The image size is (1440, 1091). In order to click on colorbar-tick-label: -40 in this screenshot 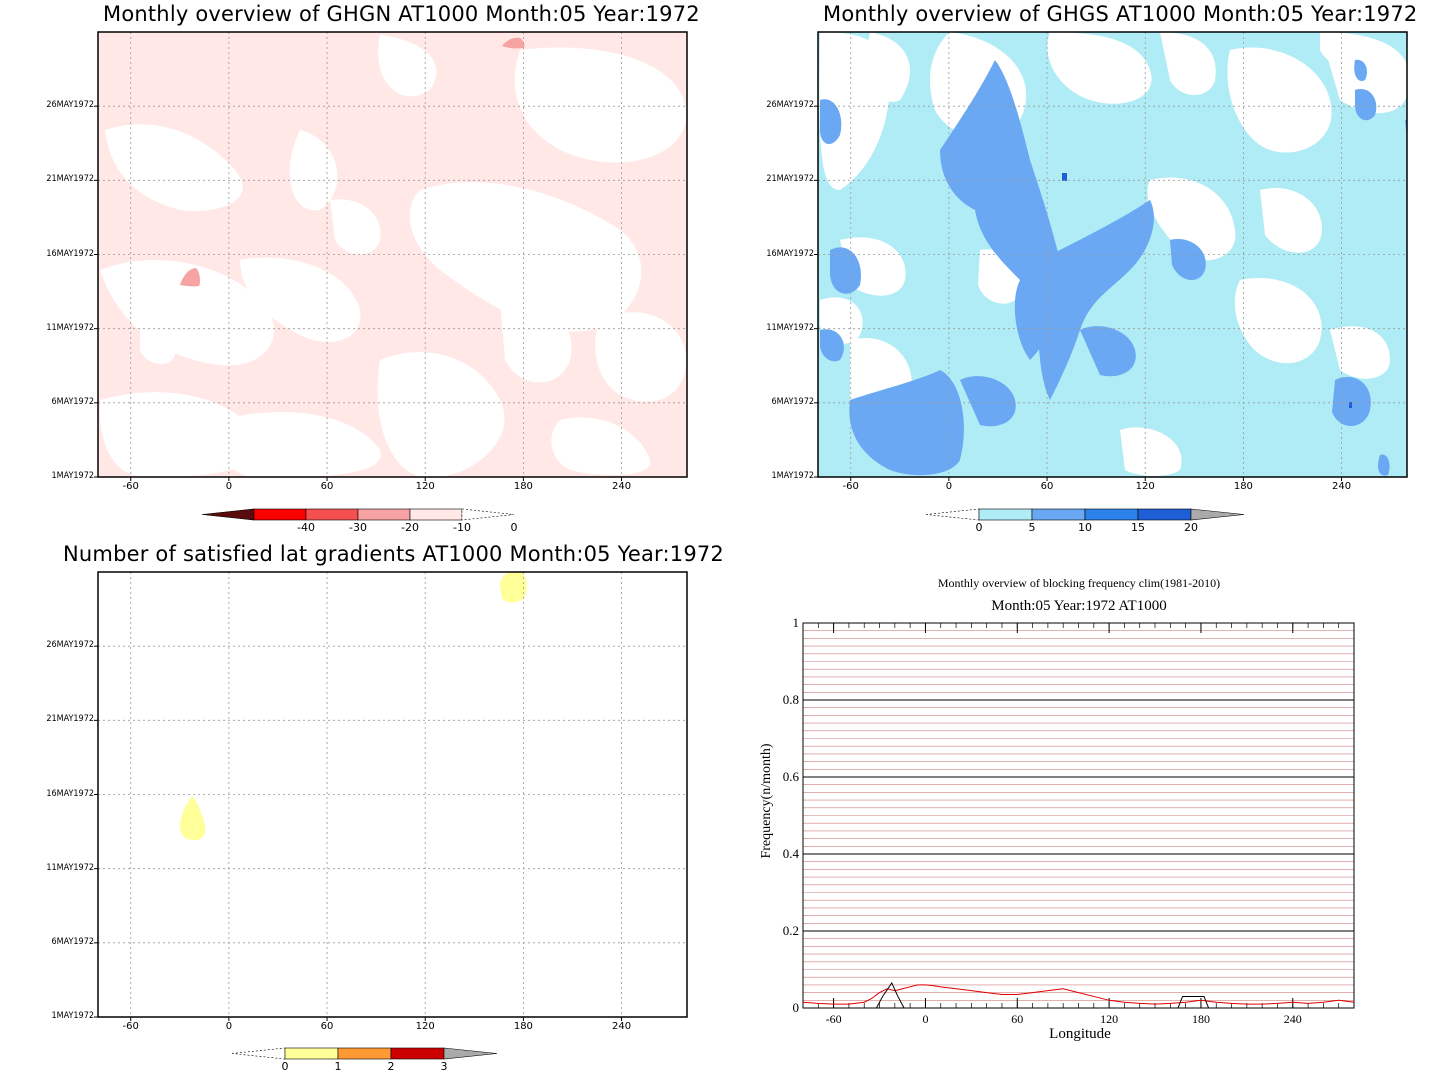, I will do `click(306, 527)`.